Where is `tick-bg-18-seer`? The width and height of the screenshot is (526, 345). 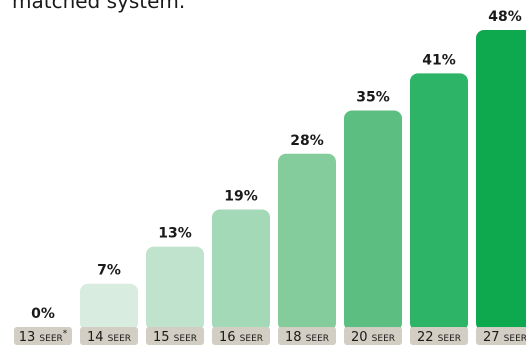 tick-bg-18-seer is located at coordinates (307, 336).